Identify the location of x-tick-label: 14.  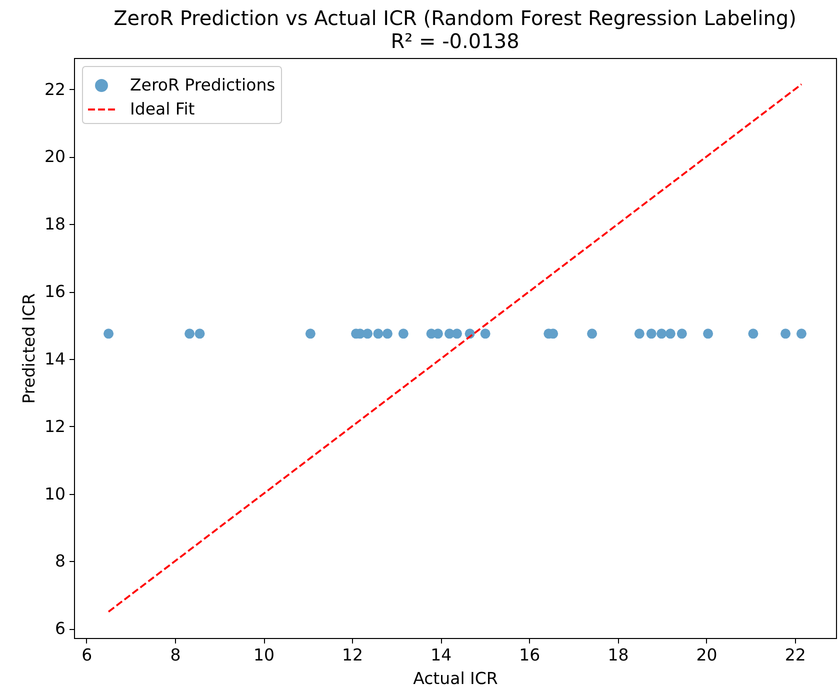
(441, 655).